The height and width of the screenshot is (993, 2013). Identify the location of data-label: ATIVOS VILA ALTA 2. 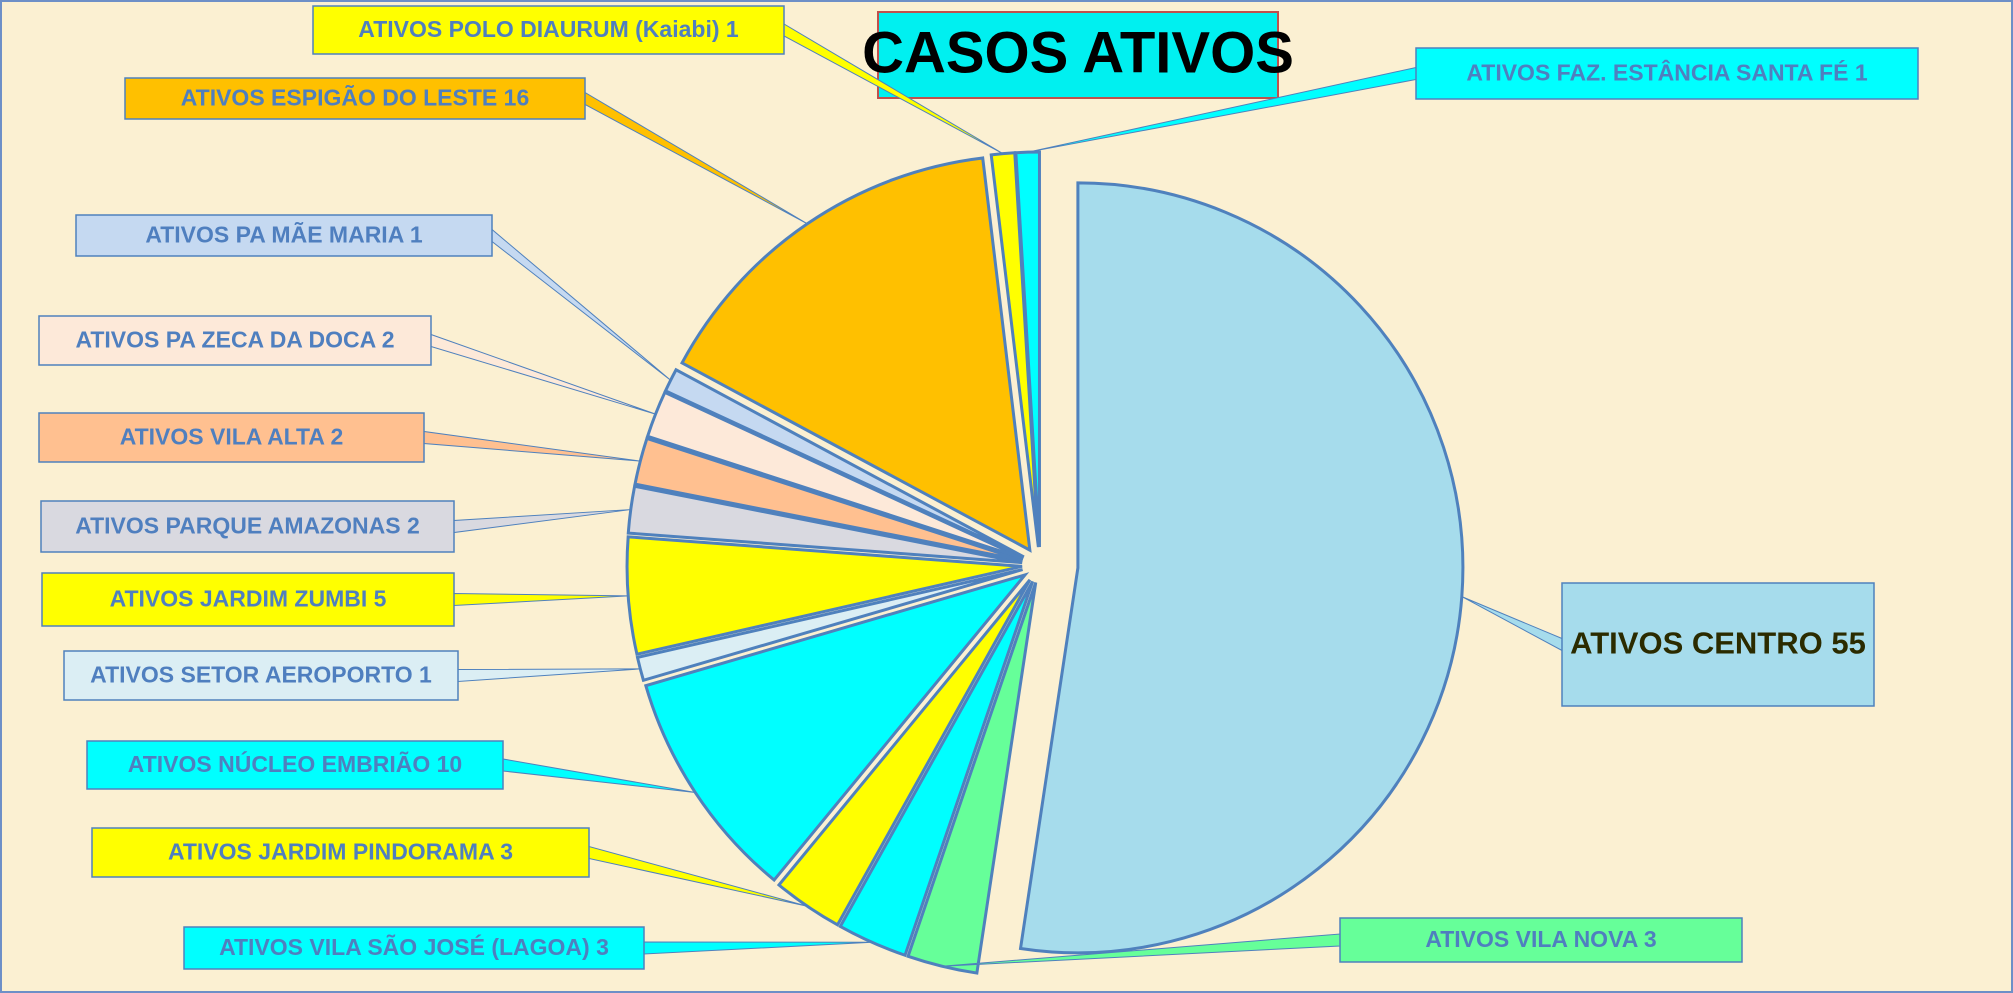
(232, 437).